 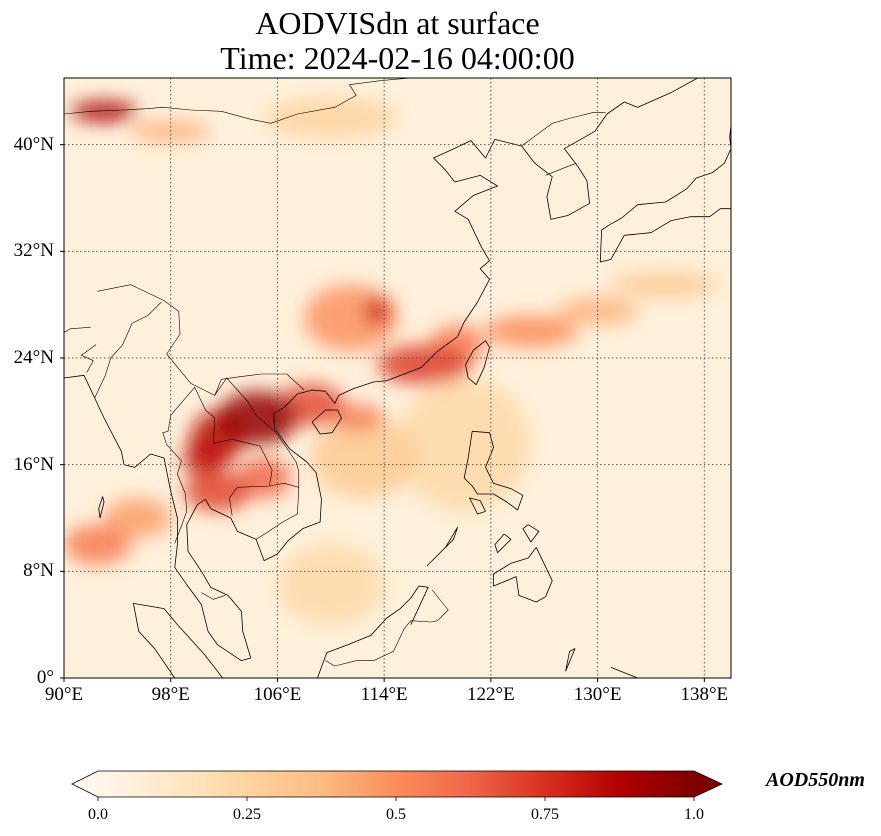 I want to click on map-title: AODVISdn at surface, so click(x=397, y=23).